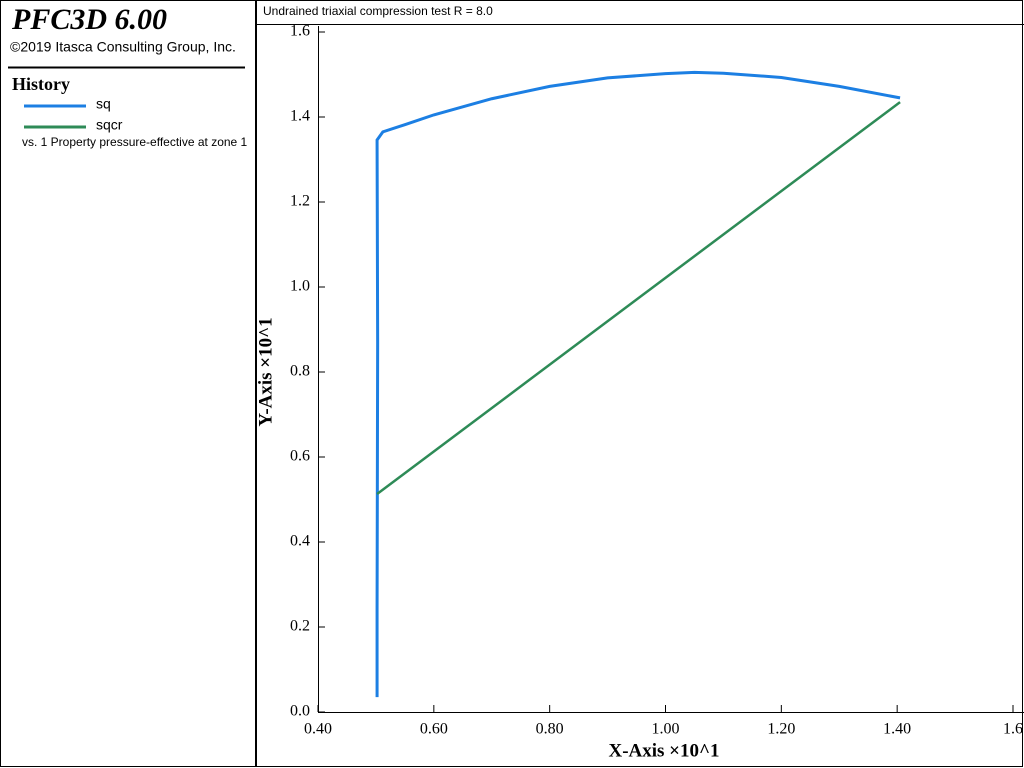 Image resolution: width=1024 pixels, height=768 pixels. Describe the element at coordinates (318, 729) in the screenshot. I see `x-tick-label: 0.40` at that location.